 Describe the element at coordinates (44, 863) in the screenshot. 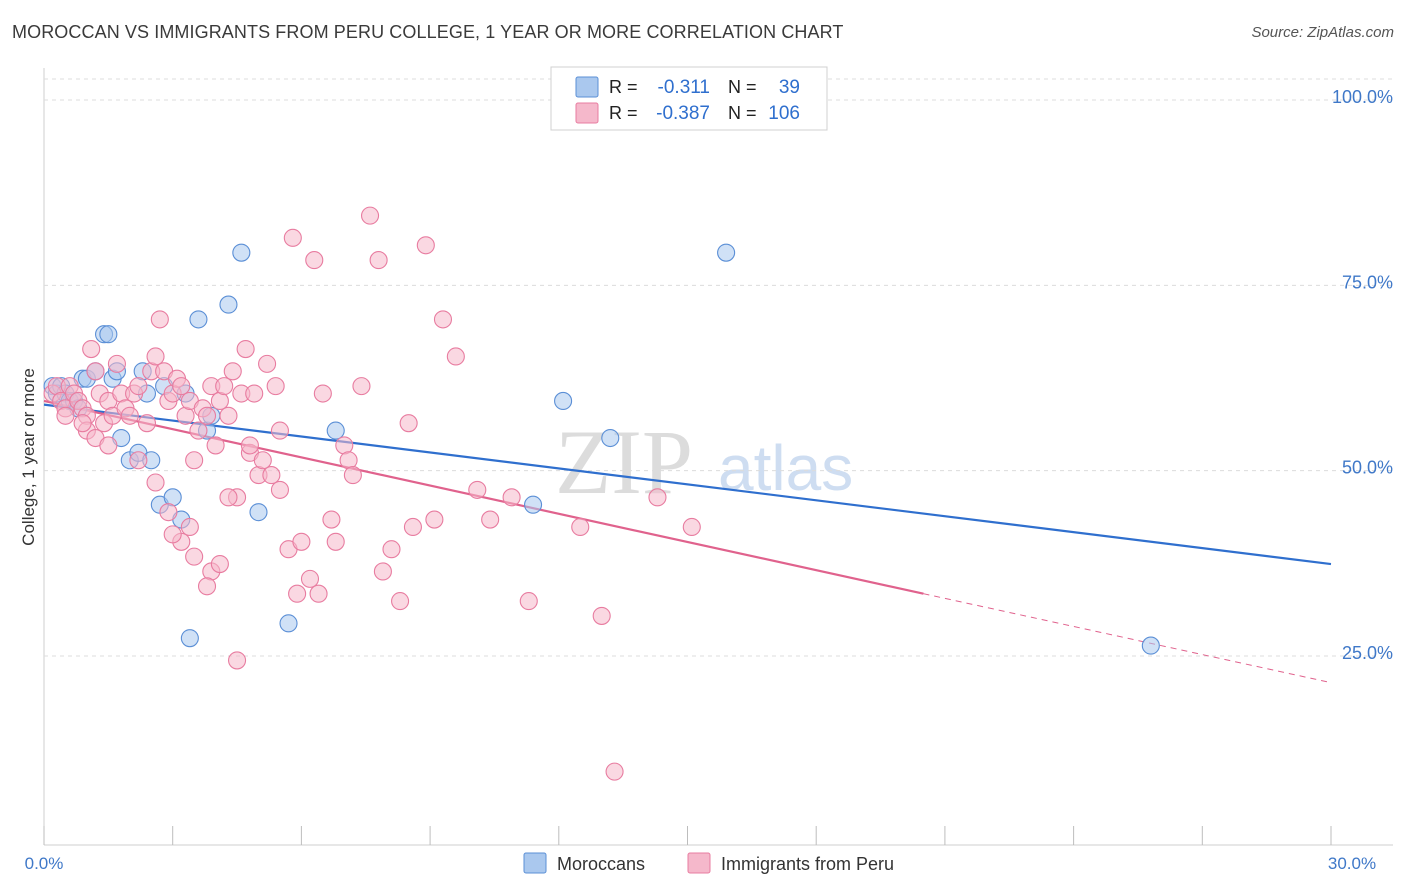

I see `x-tick-label-min: 0.0%` at that location.